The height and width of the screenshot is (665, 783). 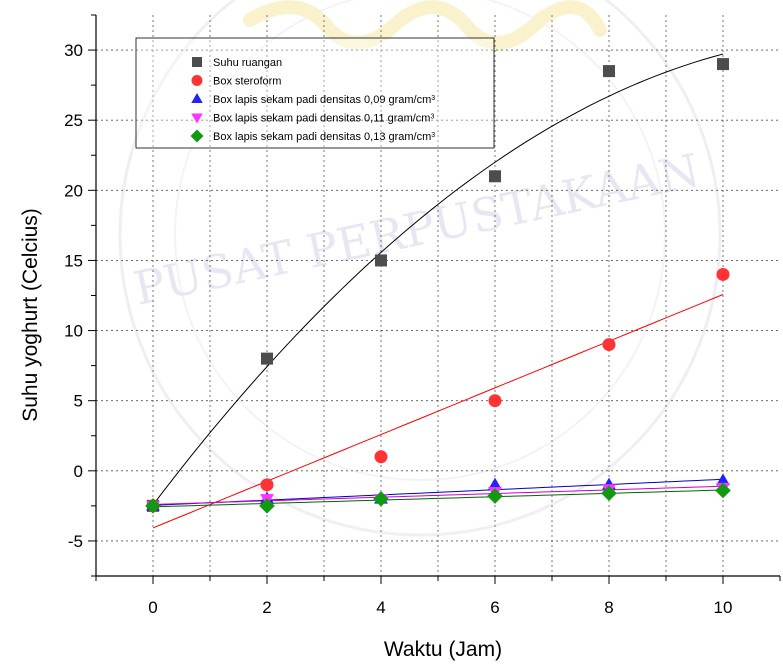 What do you see at coordinates (73, 260) in the screenshot?
I see `y-tick-label: 15` at bounding box center [73, 260].